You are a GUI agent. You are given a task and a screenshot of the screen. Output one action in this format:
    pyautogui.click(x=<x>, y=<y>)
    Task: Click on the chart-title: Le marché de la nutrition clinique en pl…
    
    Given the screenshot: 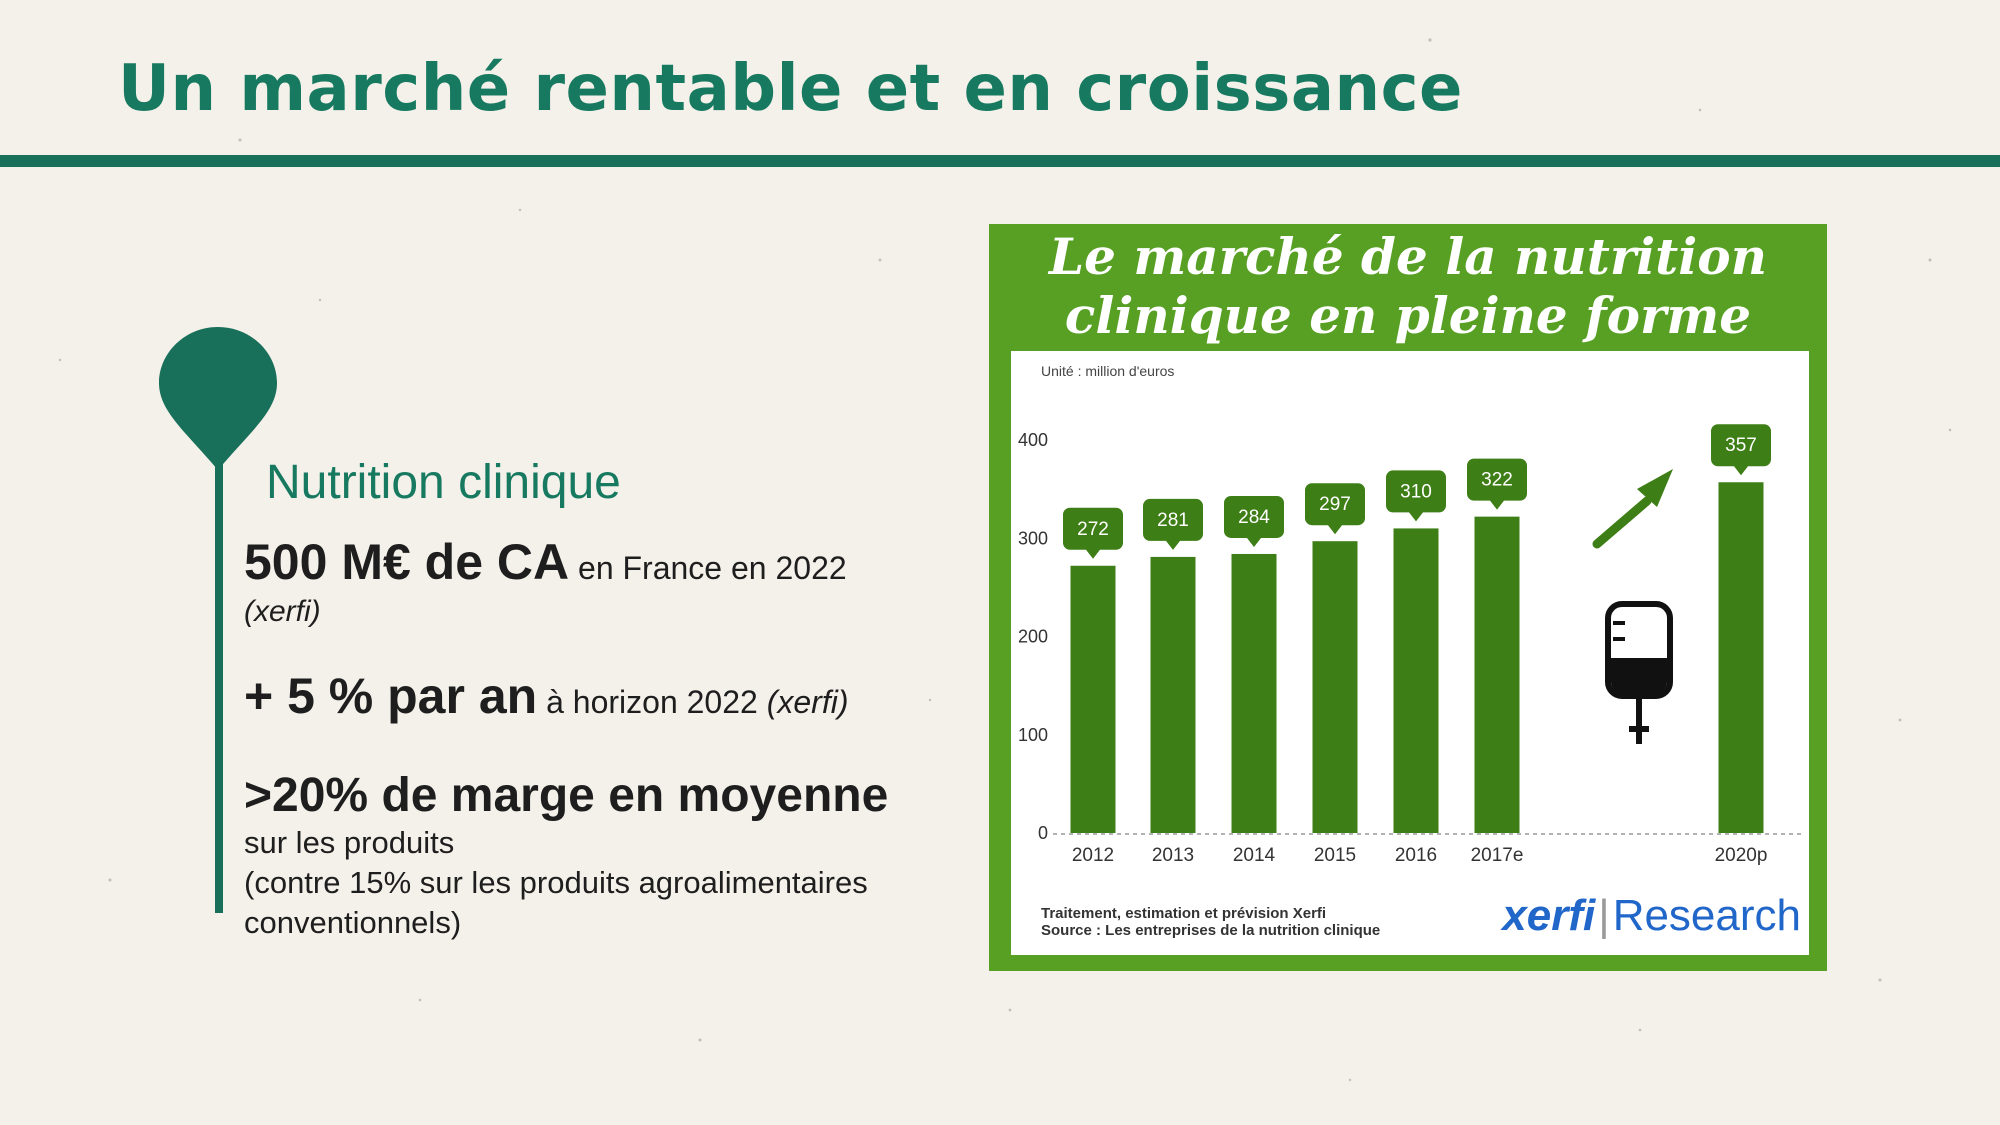 What is the action you would take?
    pyautogui.click(x=1408, y=284)
    